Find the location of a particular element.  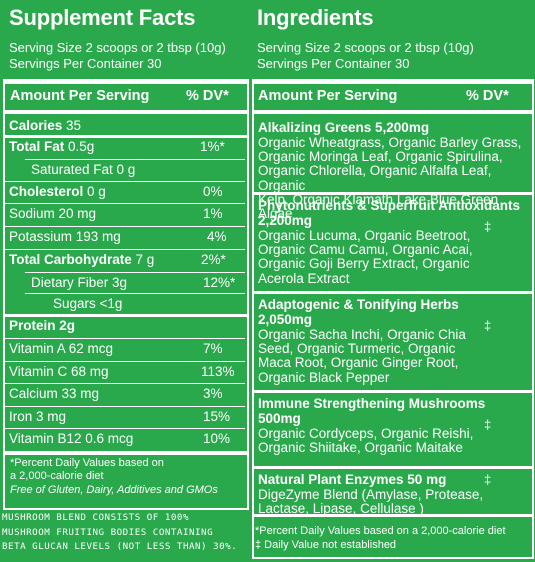

nutrient-row: Calcium 33 mg is located at coordinates (125, 393).